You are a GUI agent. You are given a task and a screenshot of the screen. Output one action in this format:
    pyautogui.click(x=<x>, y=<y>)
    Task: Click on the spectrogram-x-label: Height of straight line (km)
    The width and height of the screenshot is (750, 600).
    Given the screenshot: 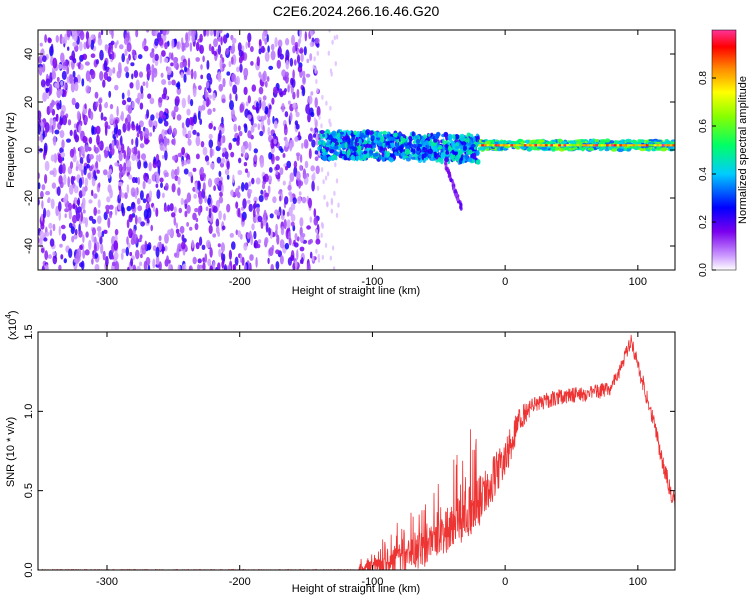 What is the action you would take?
    pyautogui.click(x=356, y=291)
    